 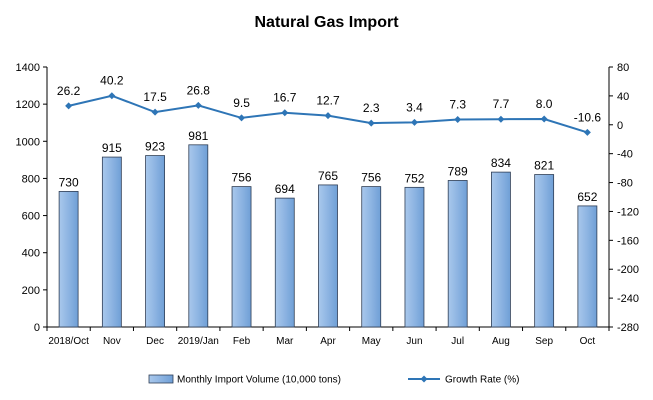 What do you see at coordinates (259, 380) in the screenshot?
I see `legend-bar-label: Monthly Import Volume (10,000 tons)` at bounding box center [259, 380].